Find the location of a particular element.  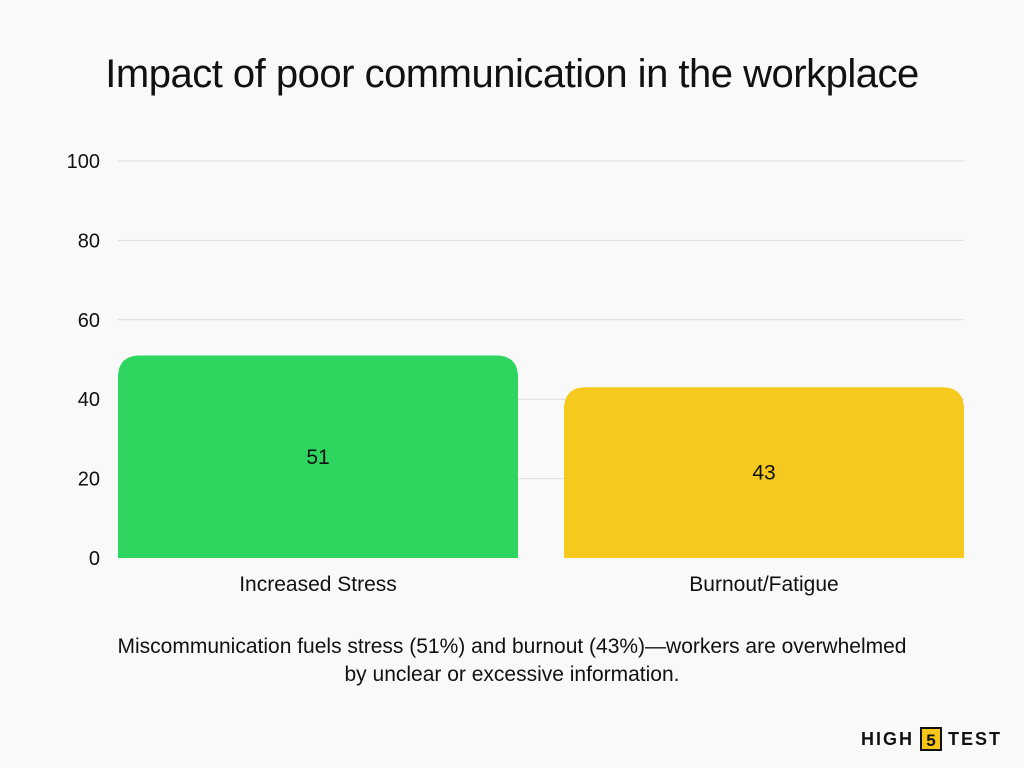

bar-increased-stress is located at coordinates (318, 456).